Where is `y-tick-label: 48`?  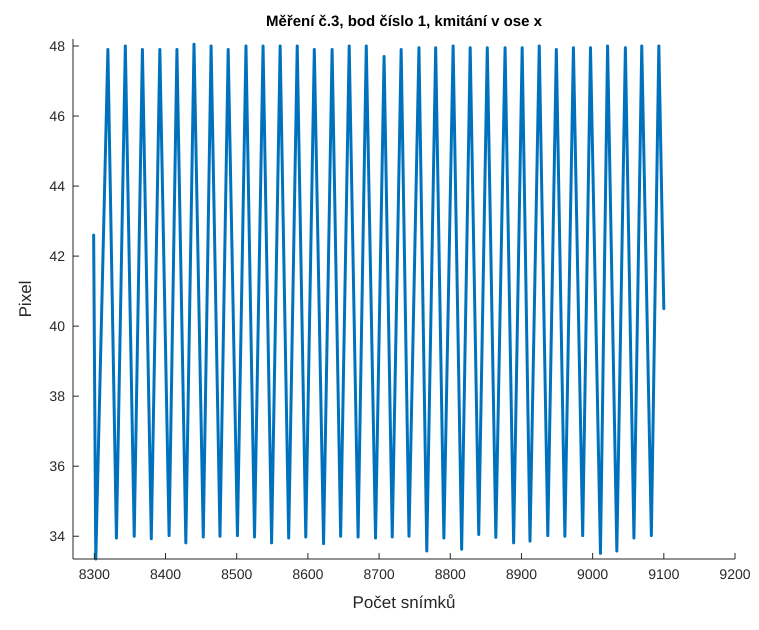
y-tick-label: 48 is located at coordinates (57, 46).